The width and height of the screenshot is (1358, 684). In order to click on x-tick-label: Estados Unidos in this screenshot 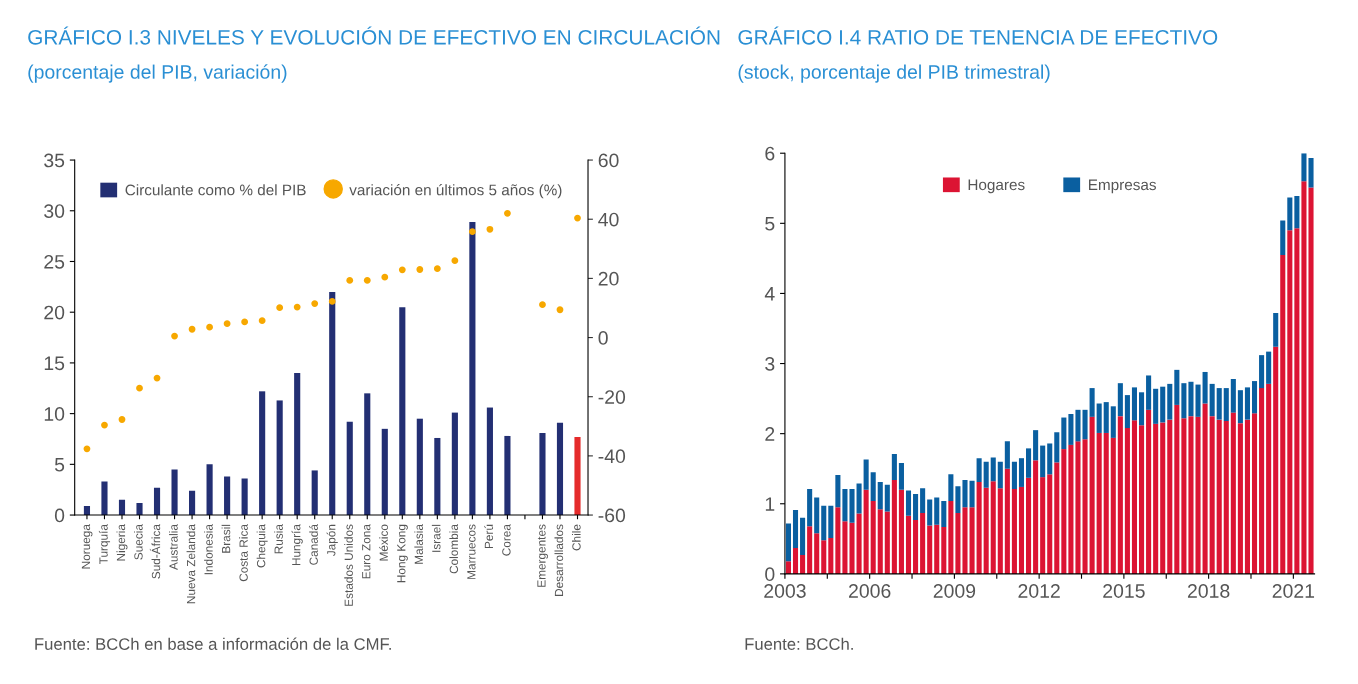, I will do `click(348, 565)`.